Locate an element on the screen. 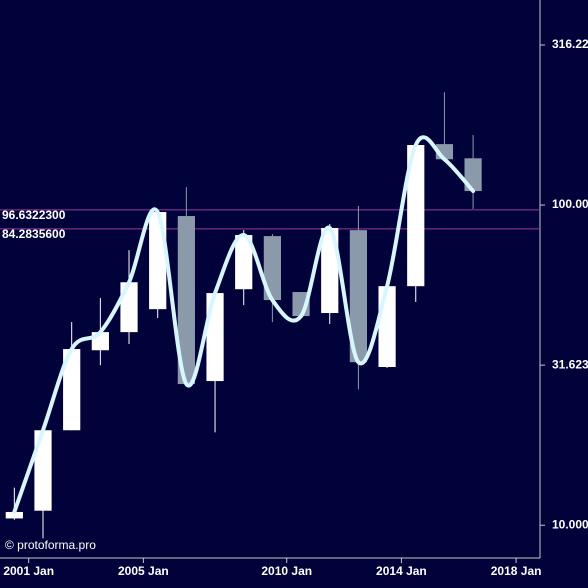 This screenshot has width=588, height=588. x-tick-label: 2001 Jan is located at coordinates (28, 571).